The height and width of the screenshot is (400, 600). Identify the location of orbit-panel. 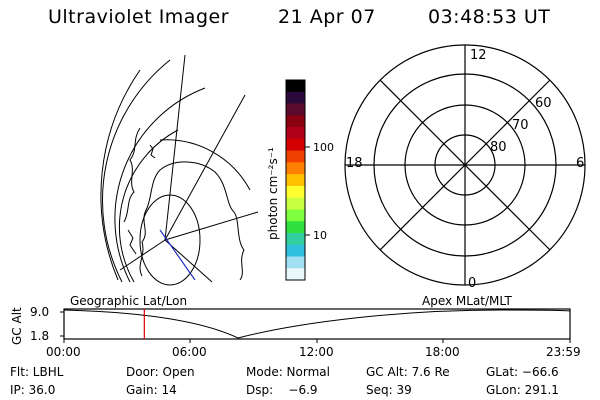
(315, 325).